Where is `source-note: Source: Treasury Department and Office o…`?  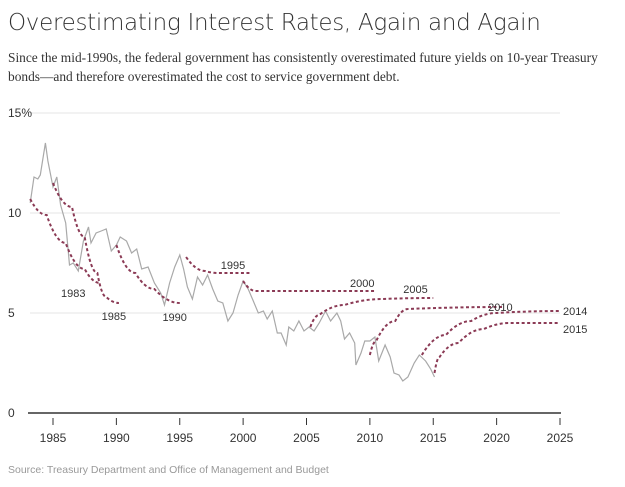 source-note: Source: Treasury Department and Office o… is located at coordinates (168, 470).